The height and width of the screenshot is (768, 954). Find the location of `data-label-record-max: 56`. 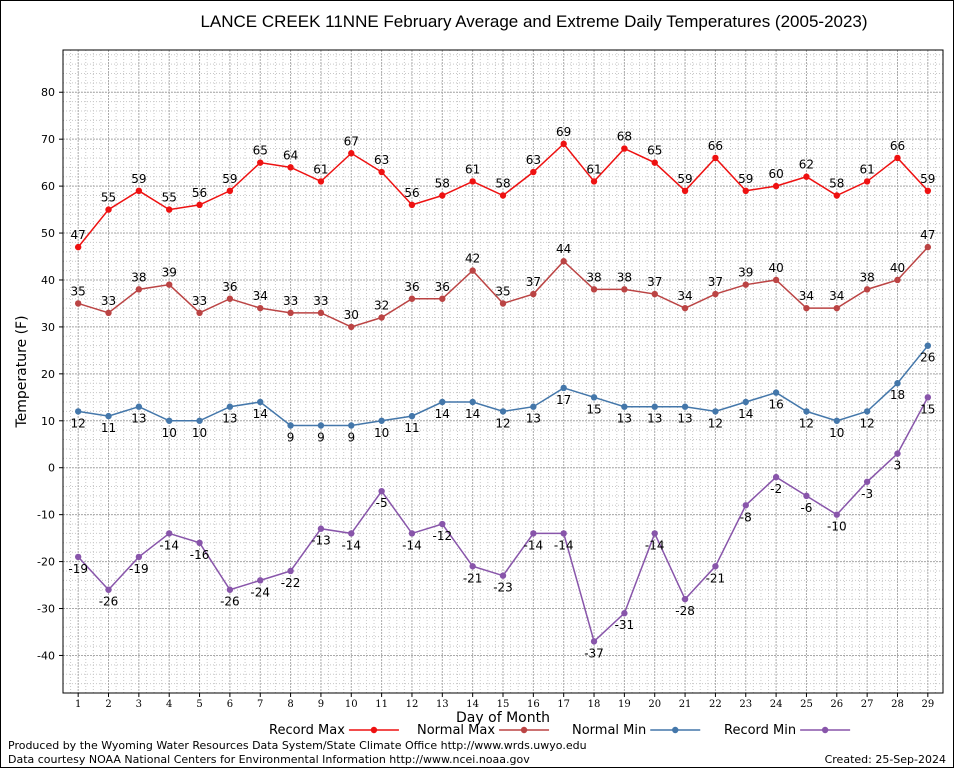

data-label-record-max: 56 is located at coordinates (411, 193).